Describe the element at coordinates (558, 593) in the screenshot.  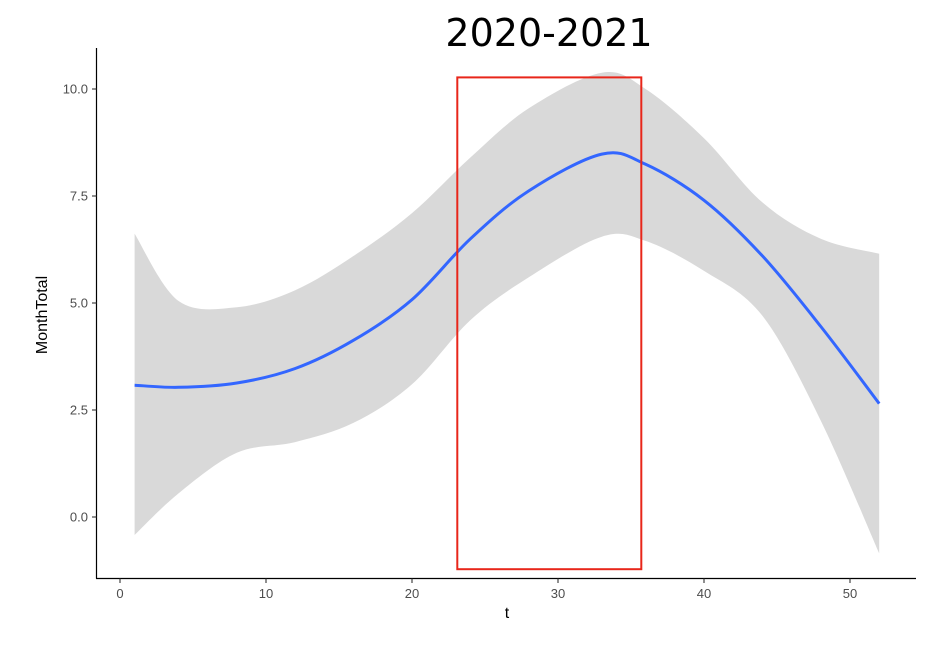
I see `x-tick-label: 30` at that location.